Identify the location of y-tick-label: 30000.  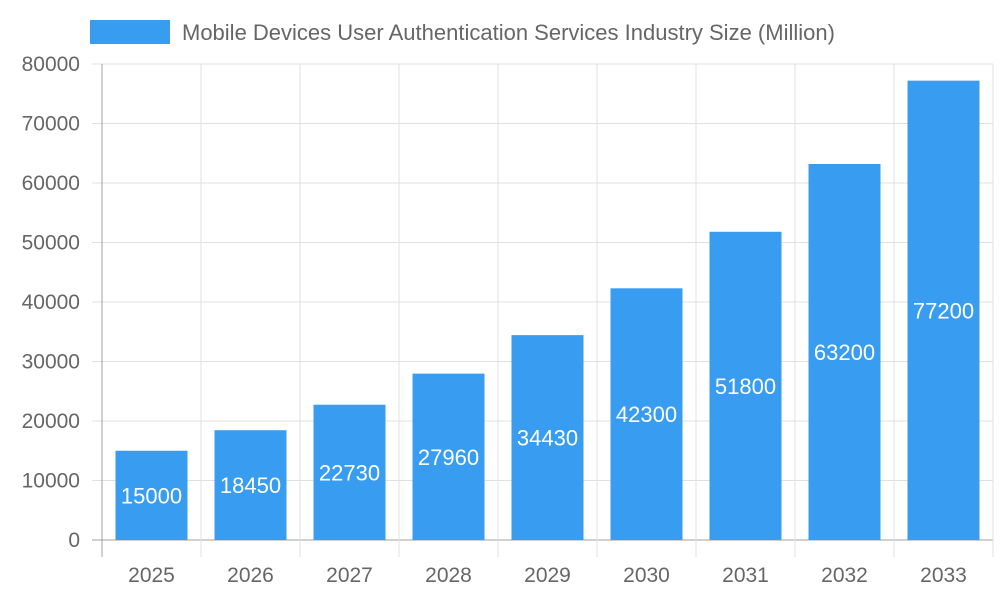
(51, 362).